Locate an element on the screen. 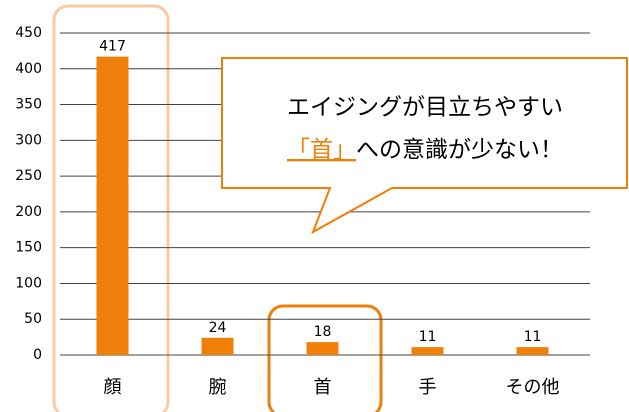 This screenshot has height=412, width=629. y-tick-label: 450 is located at coordinates (28, 33).